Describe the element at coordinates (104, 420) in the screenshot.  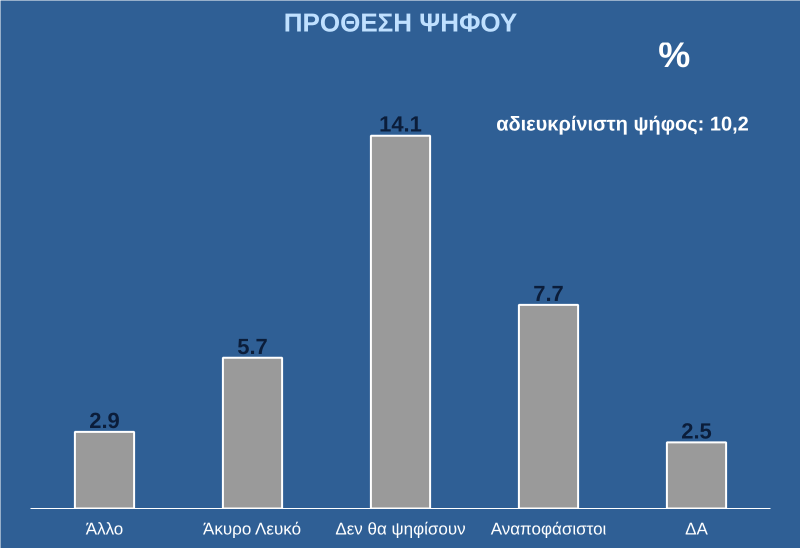
I see `data-label: 2.9` at that location.